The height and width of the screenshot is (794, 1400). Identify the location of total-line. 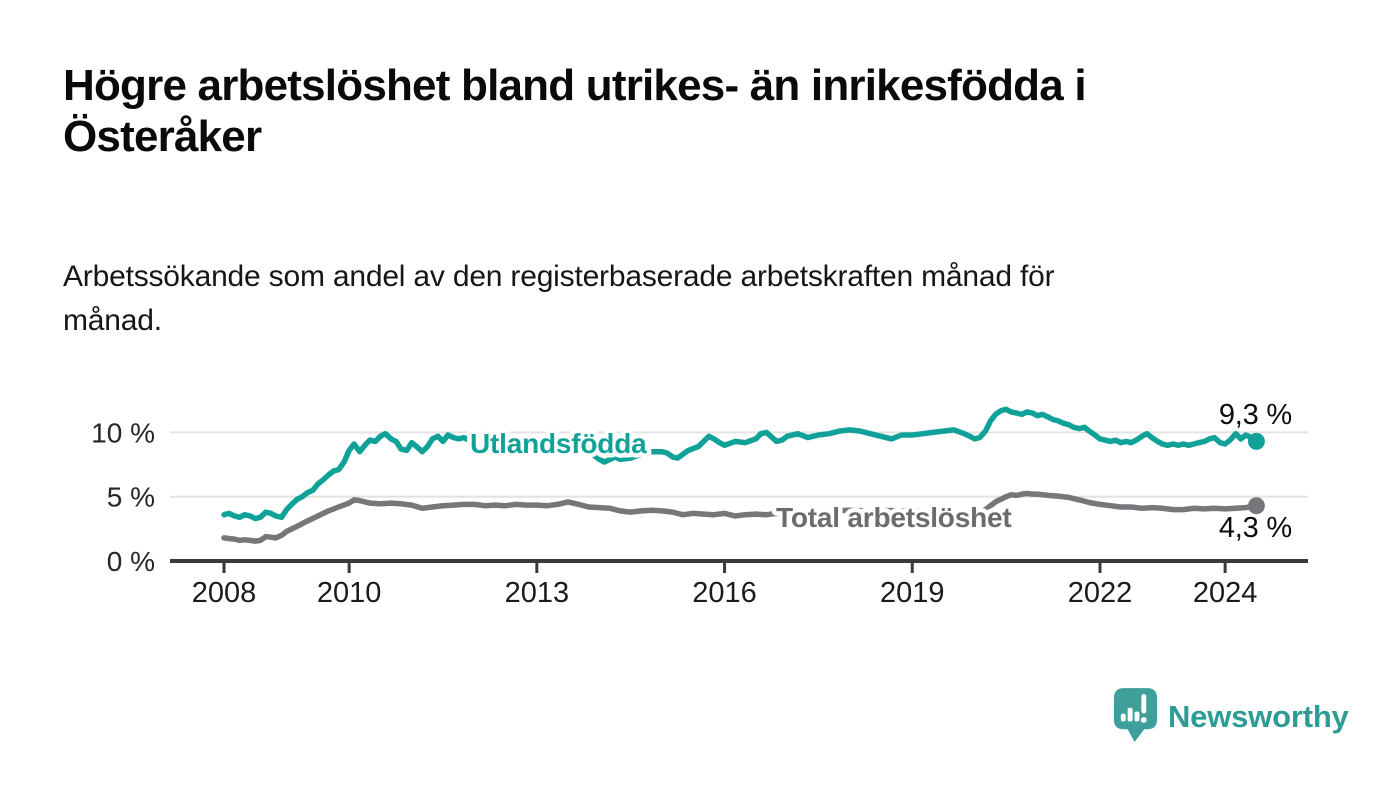
(740, 517).